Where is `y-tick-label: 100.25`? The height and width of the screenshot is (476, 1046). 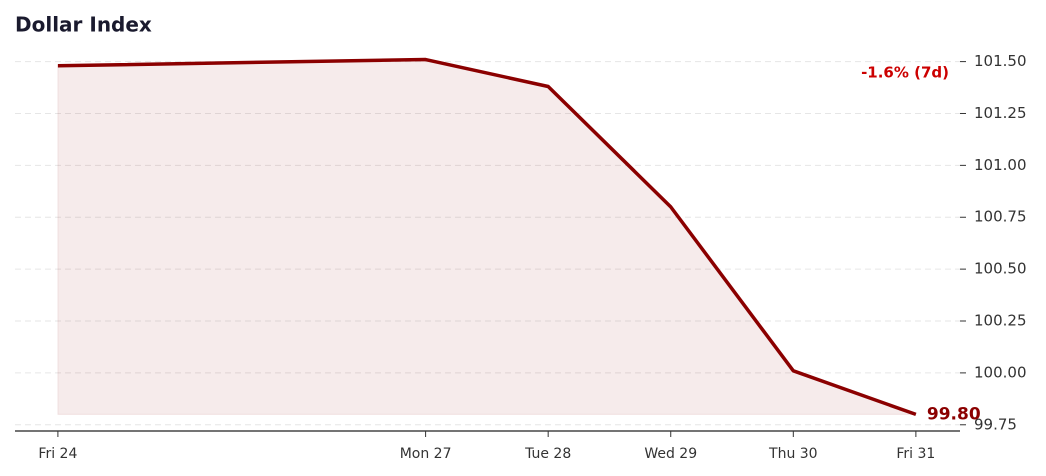
y-tick-label: 100.25 is located at coordinates (1000, 321).